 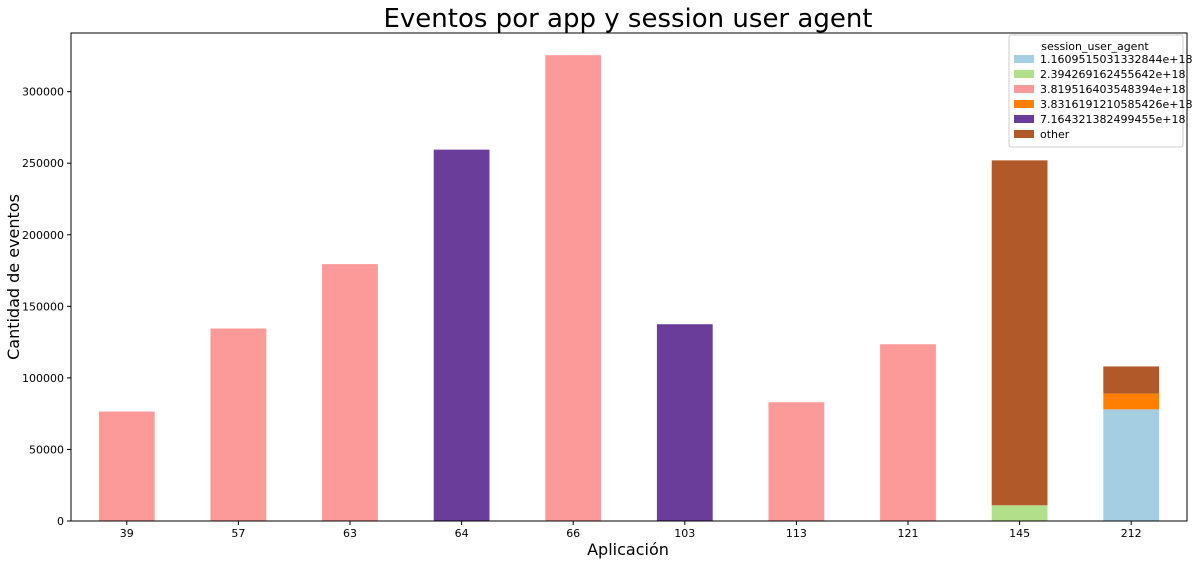 What do you see at coordinates (573, 533) in the screenshot?
I see `x-tick-label-66: 66` at bounding box center [573, 533].